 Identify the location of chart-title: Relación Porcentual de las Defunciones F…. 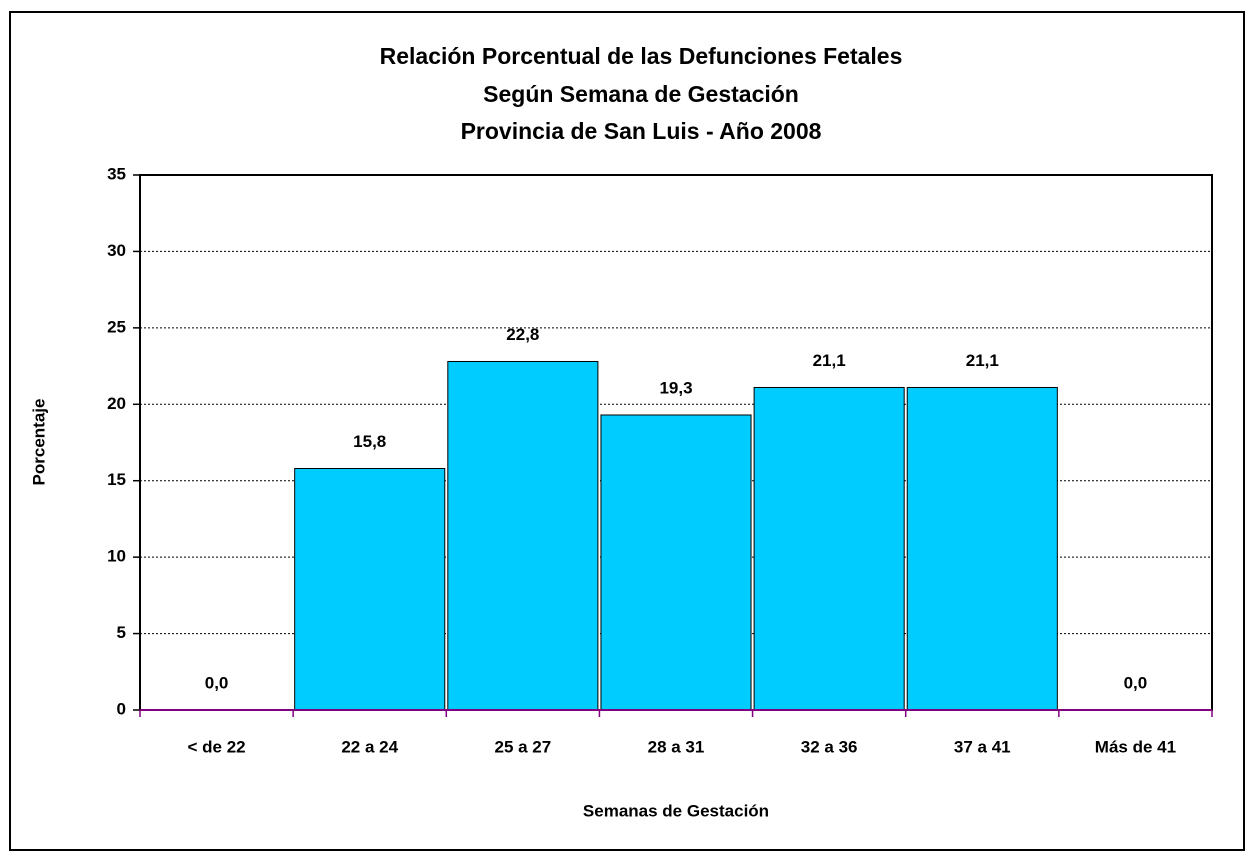
(641, 56).